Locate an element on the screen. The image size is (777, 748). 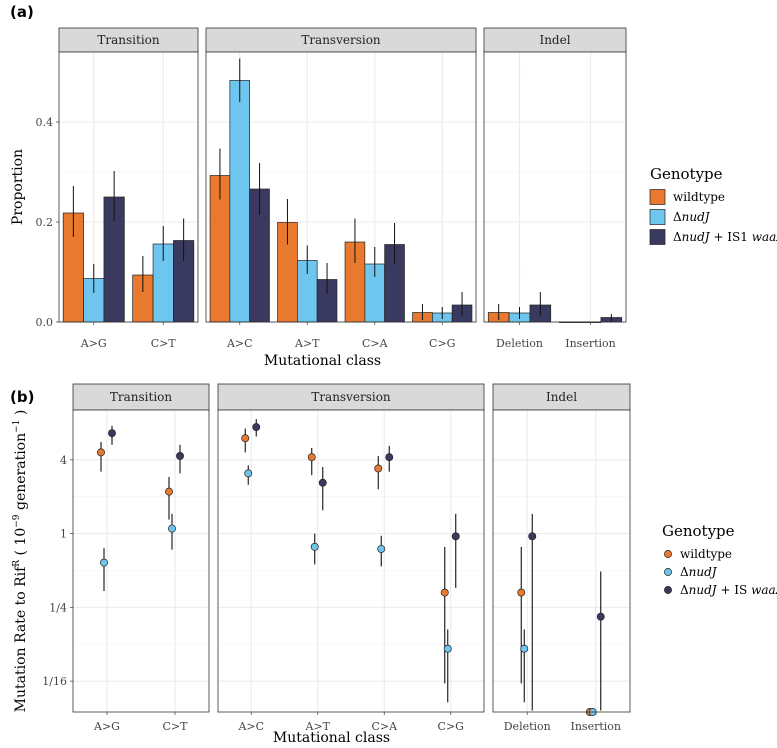
y-tick-label: 1/4 is located at coordinates (58, 607).